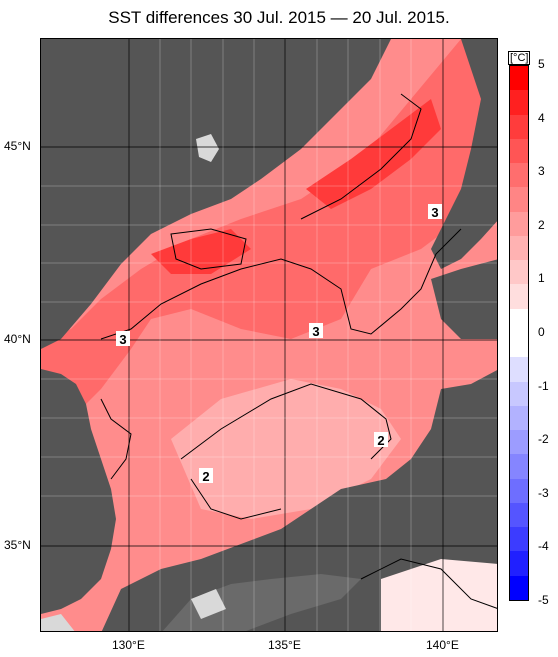  What do you see at coordinates (543, 600) in the screenshot?
I see `colorbar-tick-label: -5` at bounding box center [543, 600].